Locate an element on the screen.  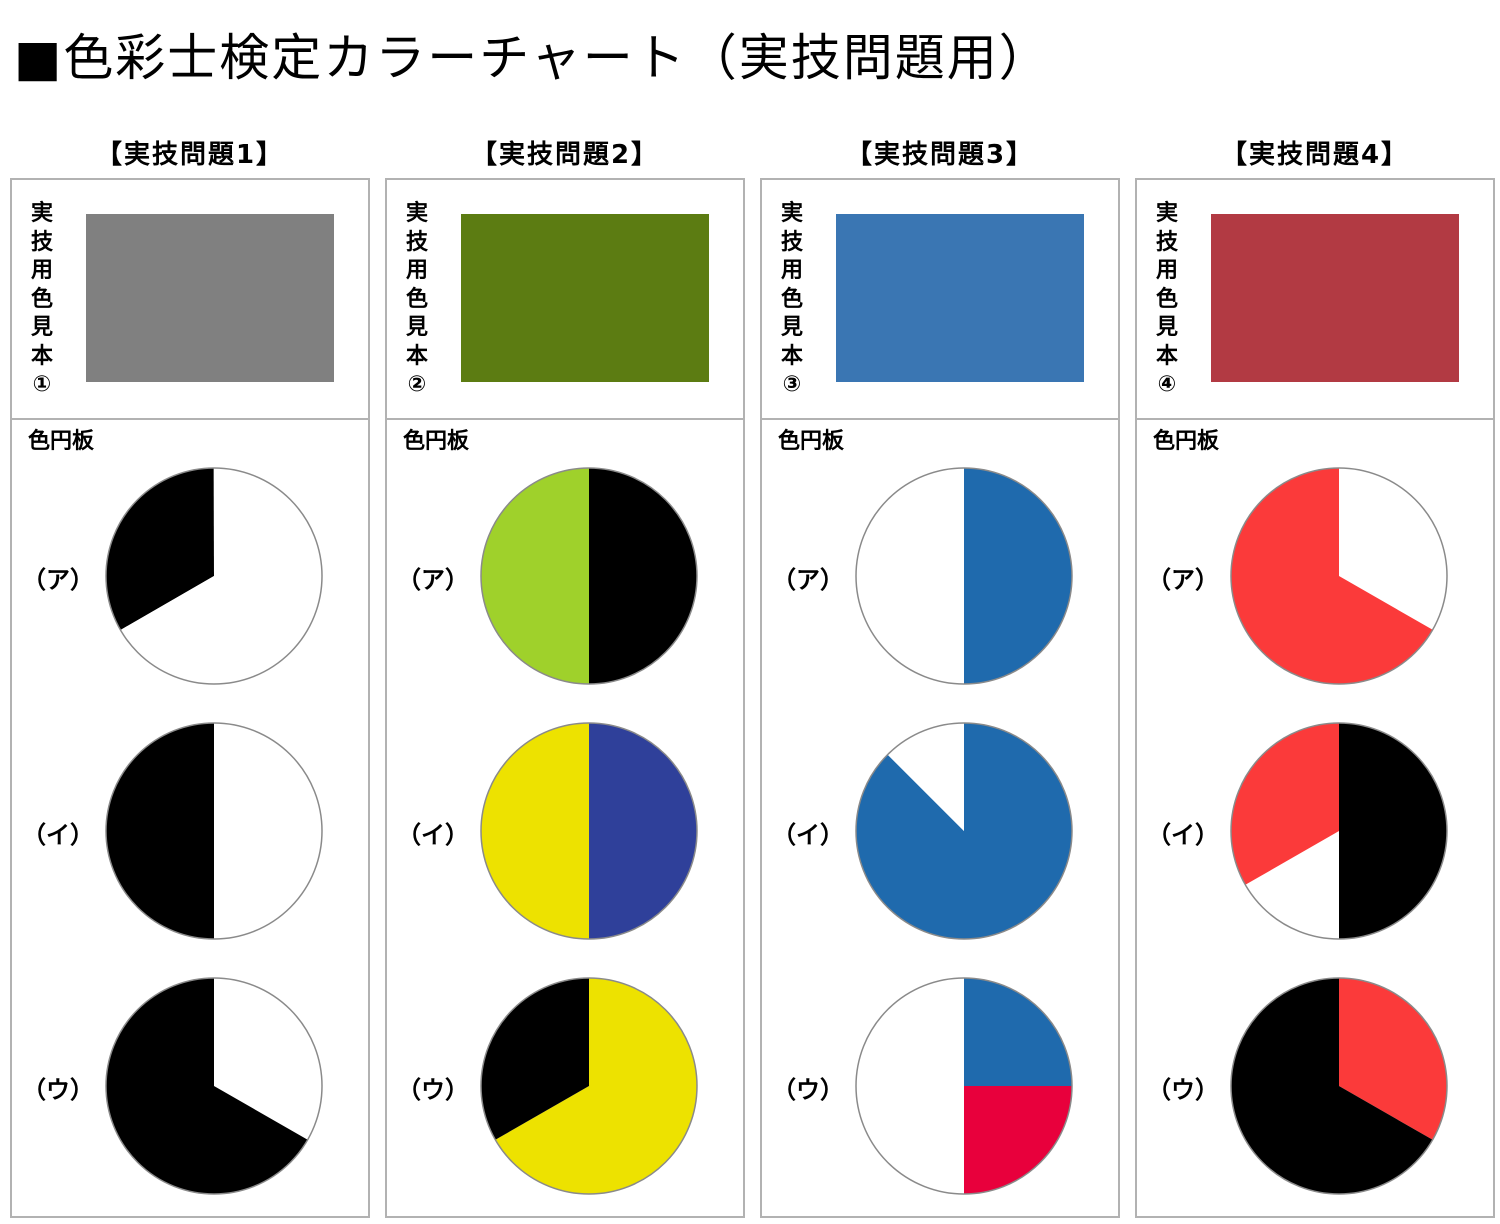
sample-caption: 実技用色見本④ is located at coordinates (1166, 299).